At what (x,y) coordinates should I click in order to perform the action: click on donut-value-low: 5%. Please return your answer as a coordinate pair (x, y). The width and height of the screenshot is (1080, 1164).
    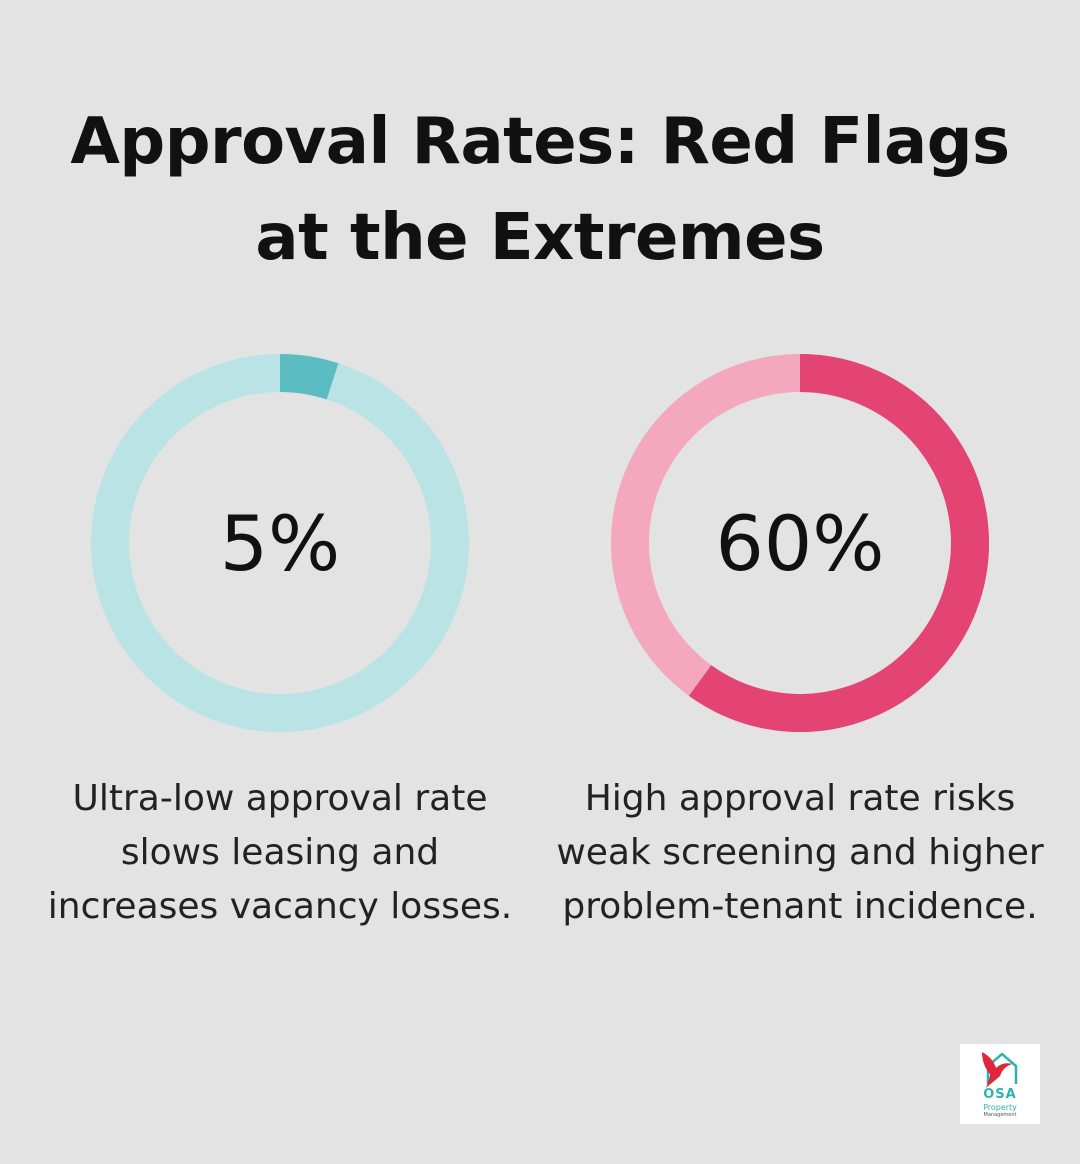
    Looking at the image, I should click on (280, 543).